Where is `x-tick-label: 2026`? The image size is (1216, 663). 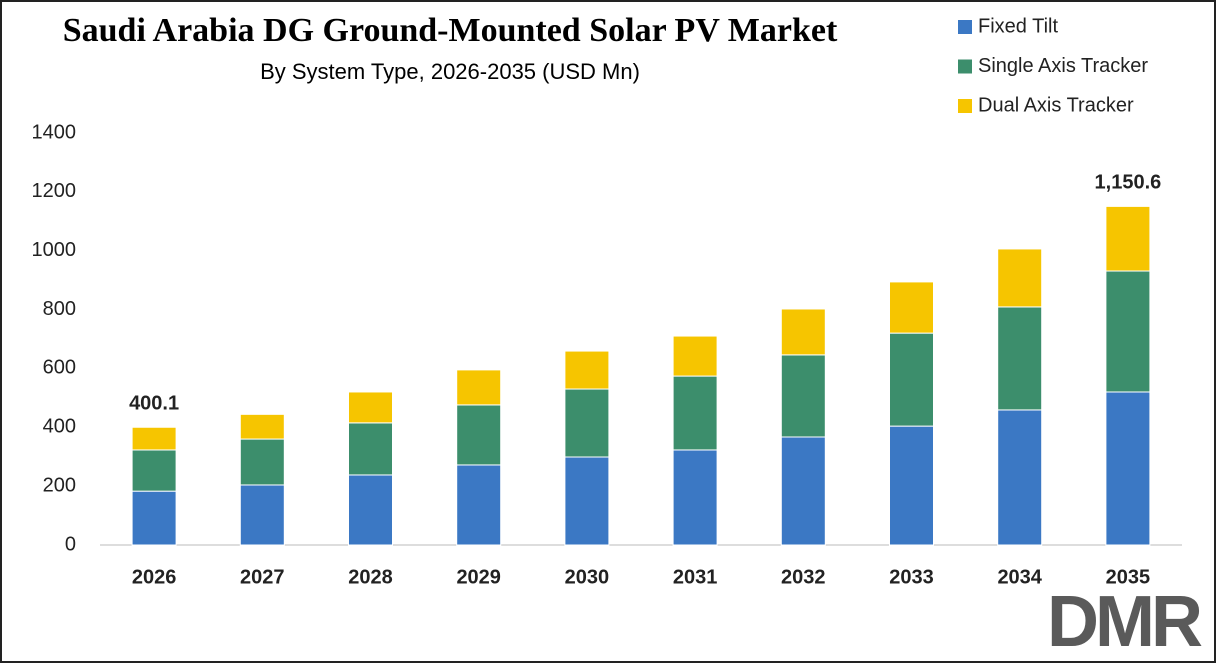 x-tick-label: 2026 is located at coordinates (154, 577).